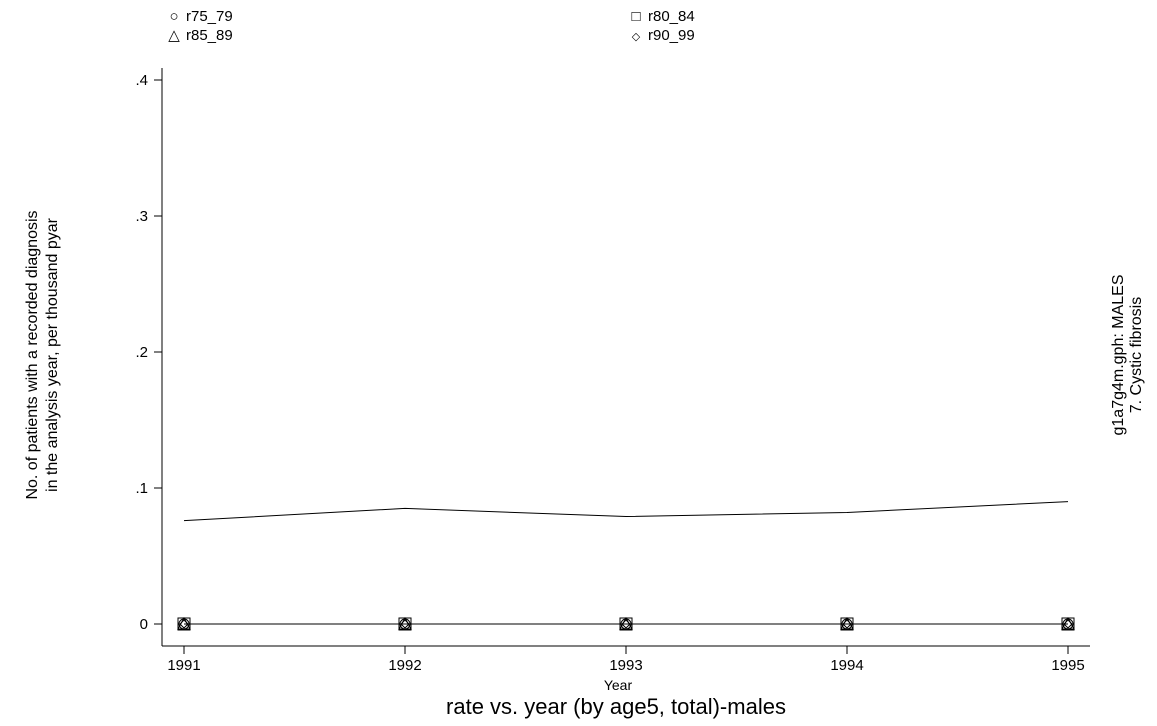 The image size is (1157, 726). I want to click on series-markers, so click(626, 623).